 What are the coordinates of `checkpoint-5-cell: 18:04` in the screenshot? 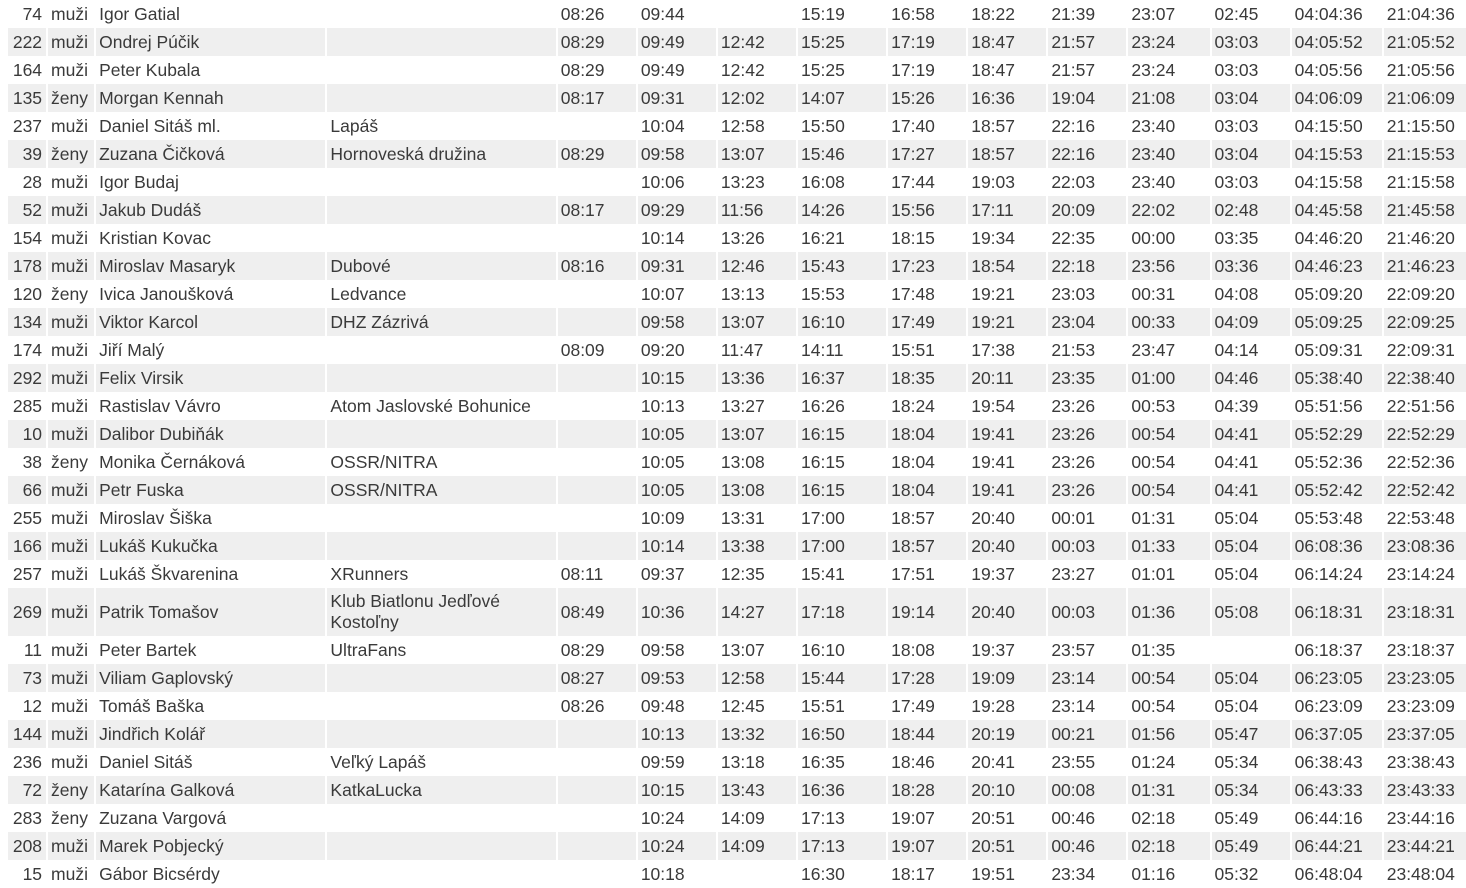 It's located at (913, 461).